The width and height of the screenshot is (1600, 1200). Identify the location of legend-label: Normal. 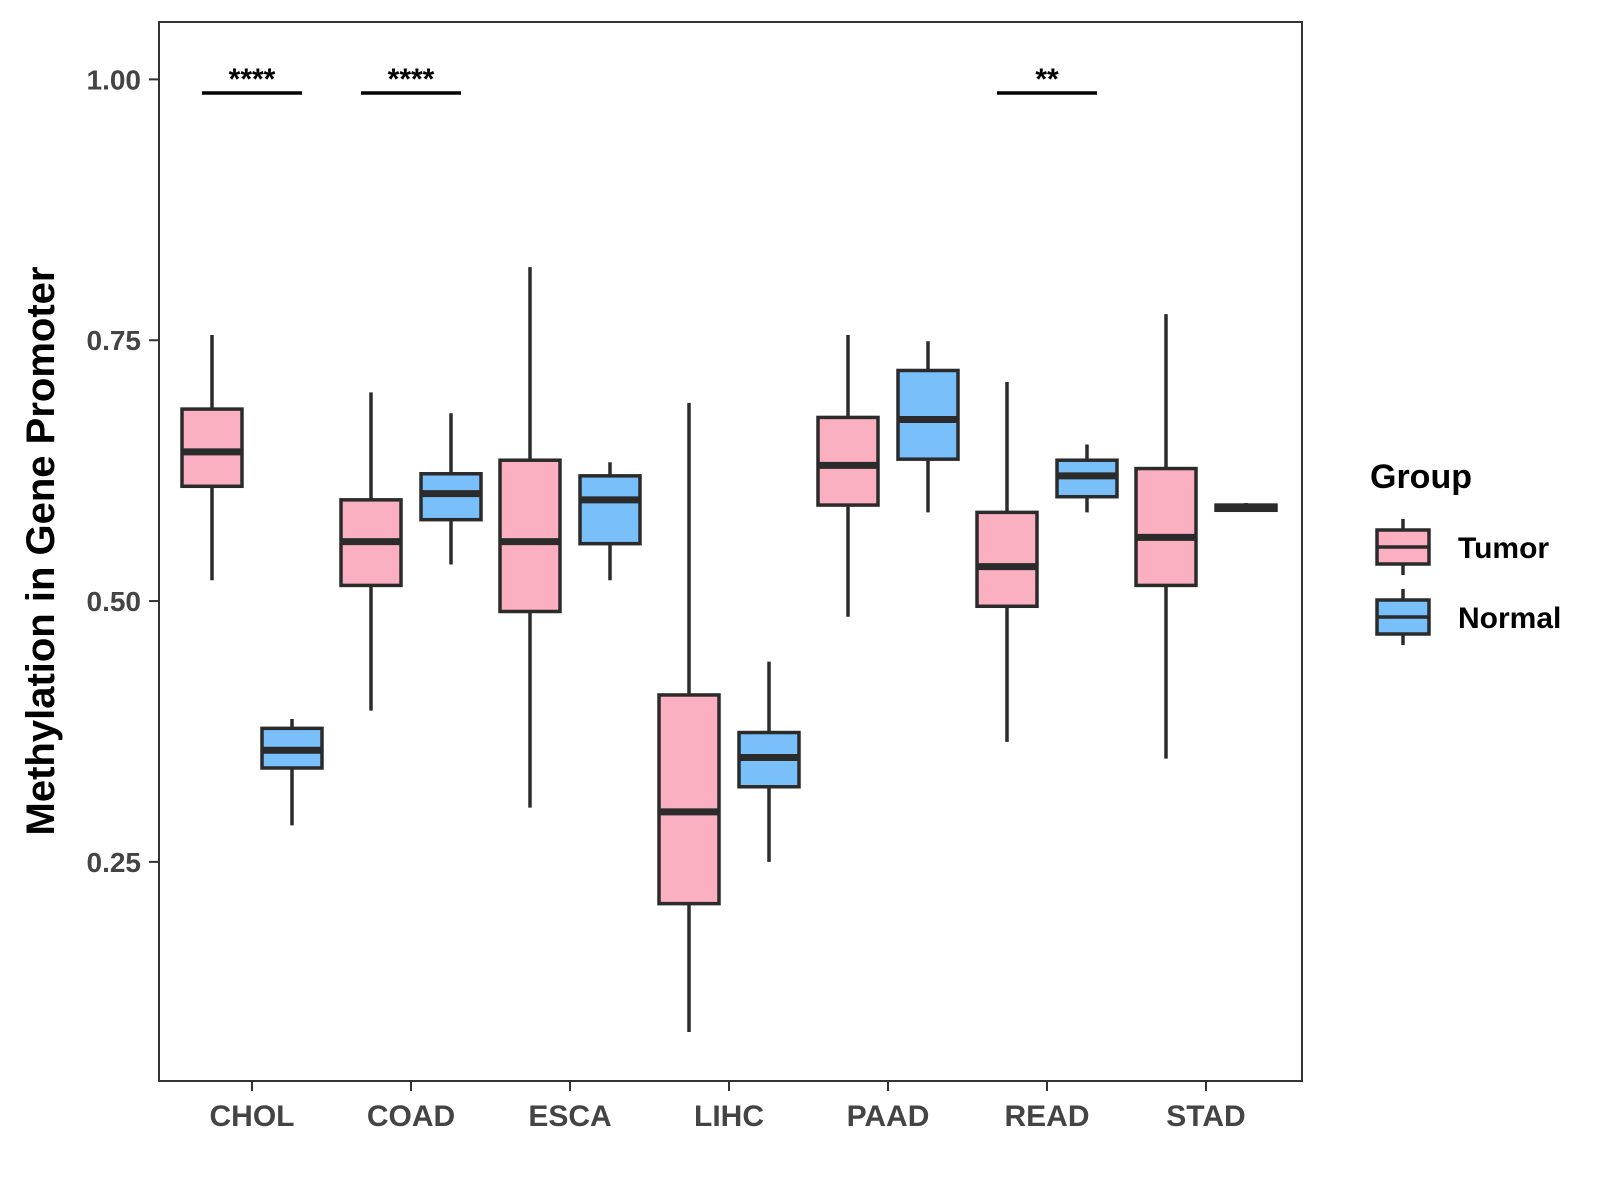
(1509, 618).